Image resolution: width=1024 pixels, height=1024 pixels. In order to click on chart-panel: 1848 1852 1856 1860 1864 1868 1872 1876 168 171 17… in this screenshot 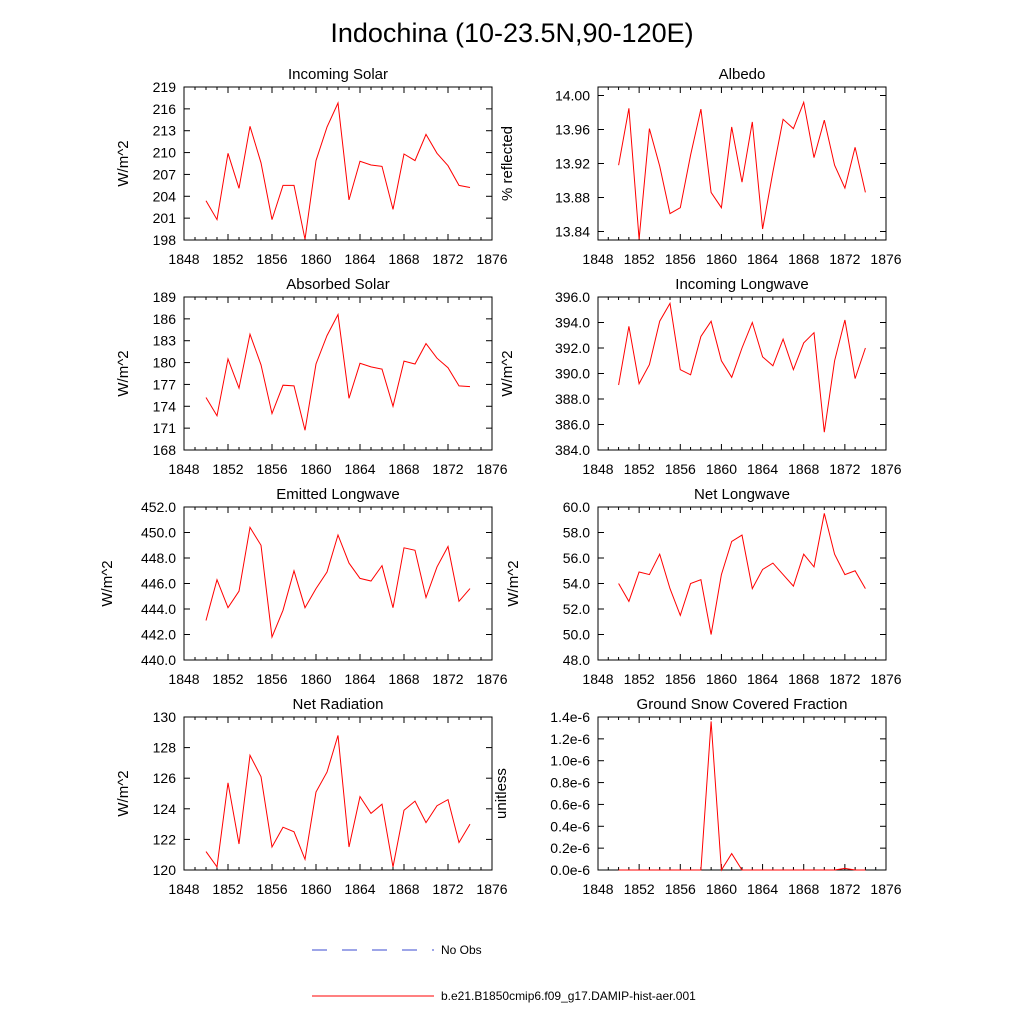, I will do `click(311, 376)`.